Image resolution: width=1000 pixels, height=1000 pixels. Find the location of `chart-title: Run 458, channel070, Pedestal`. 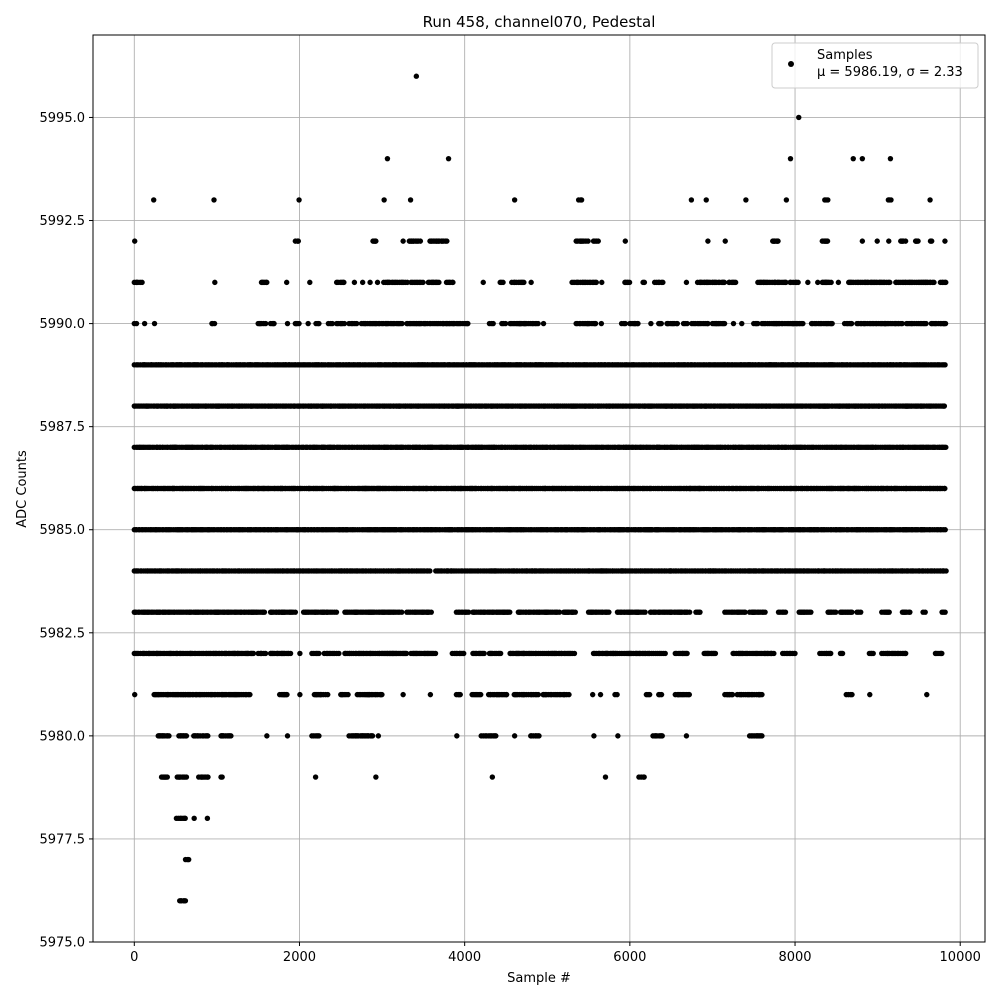

chart-title: Run 458, channel070, Pedestal is located at coordinates (539, 22).